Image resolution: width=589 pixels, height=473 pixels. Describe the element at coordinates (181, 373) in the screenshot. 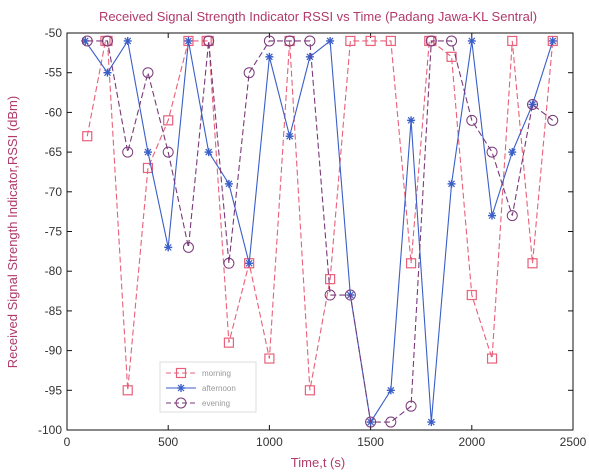

I see `legend-marker-morning` at that location.